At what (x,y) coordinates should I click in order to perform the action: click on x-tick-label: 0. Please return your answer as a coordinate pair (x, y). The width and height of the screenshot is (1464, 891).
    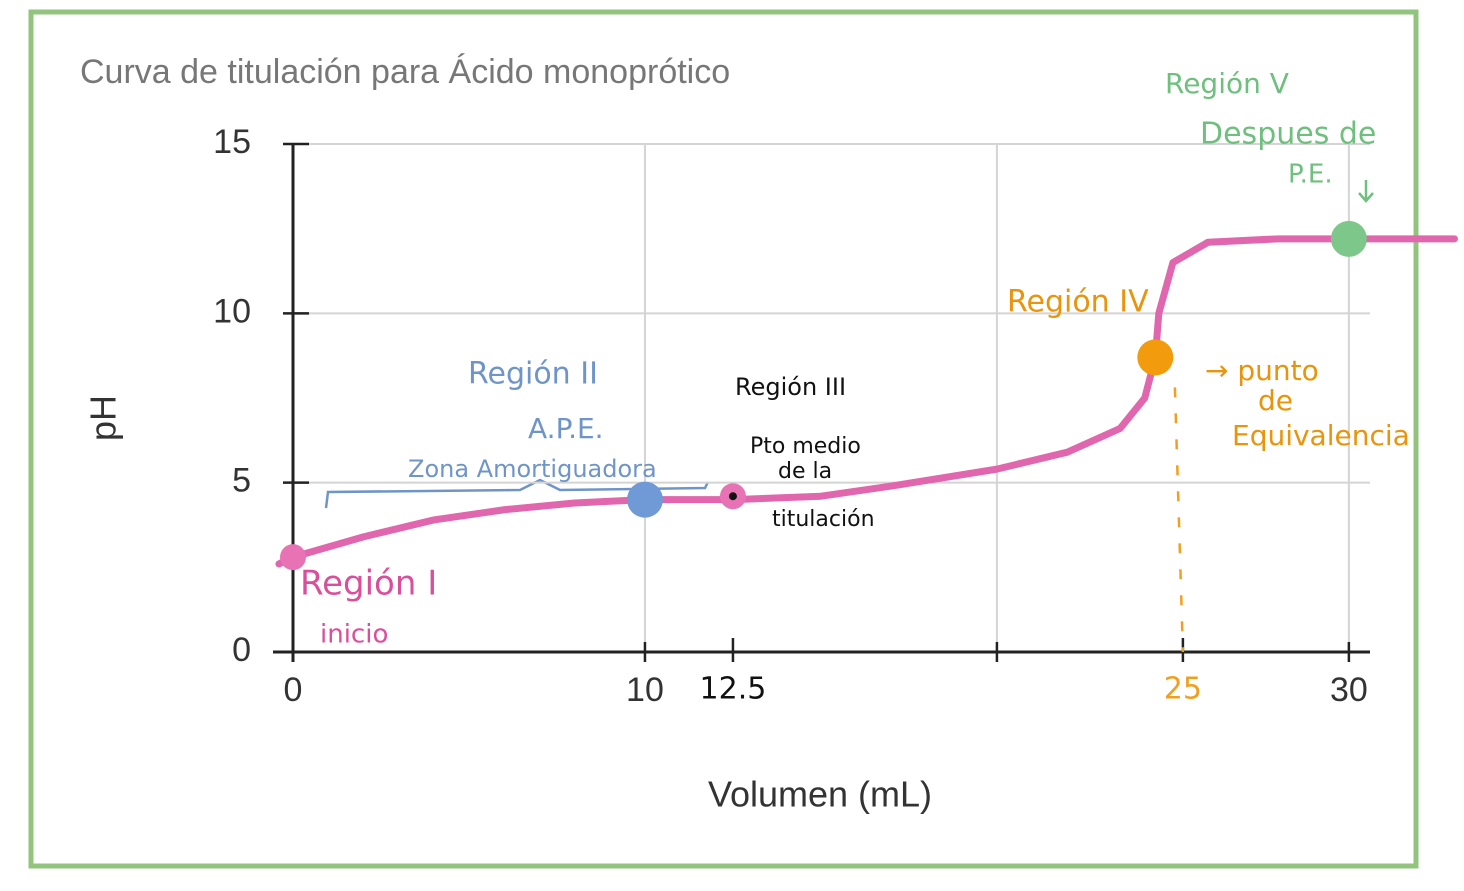
    Looking at the image, I should click on (293, 690).